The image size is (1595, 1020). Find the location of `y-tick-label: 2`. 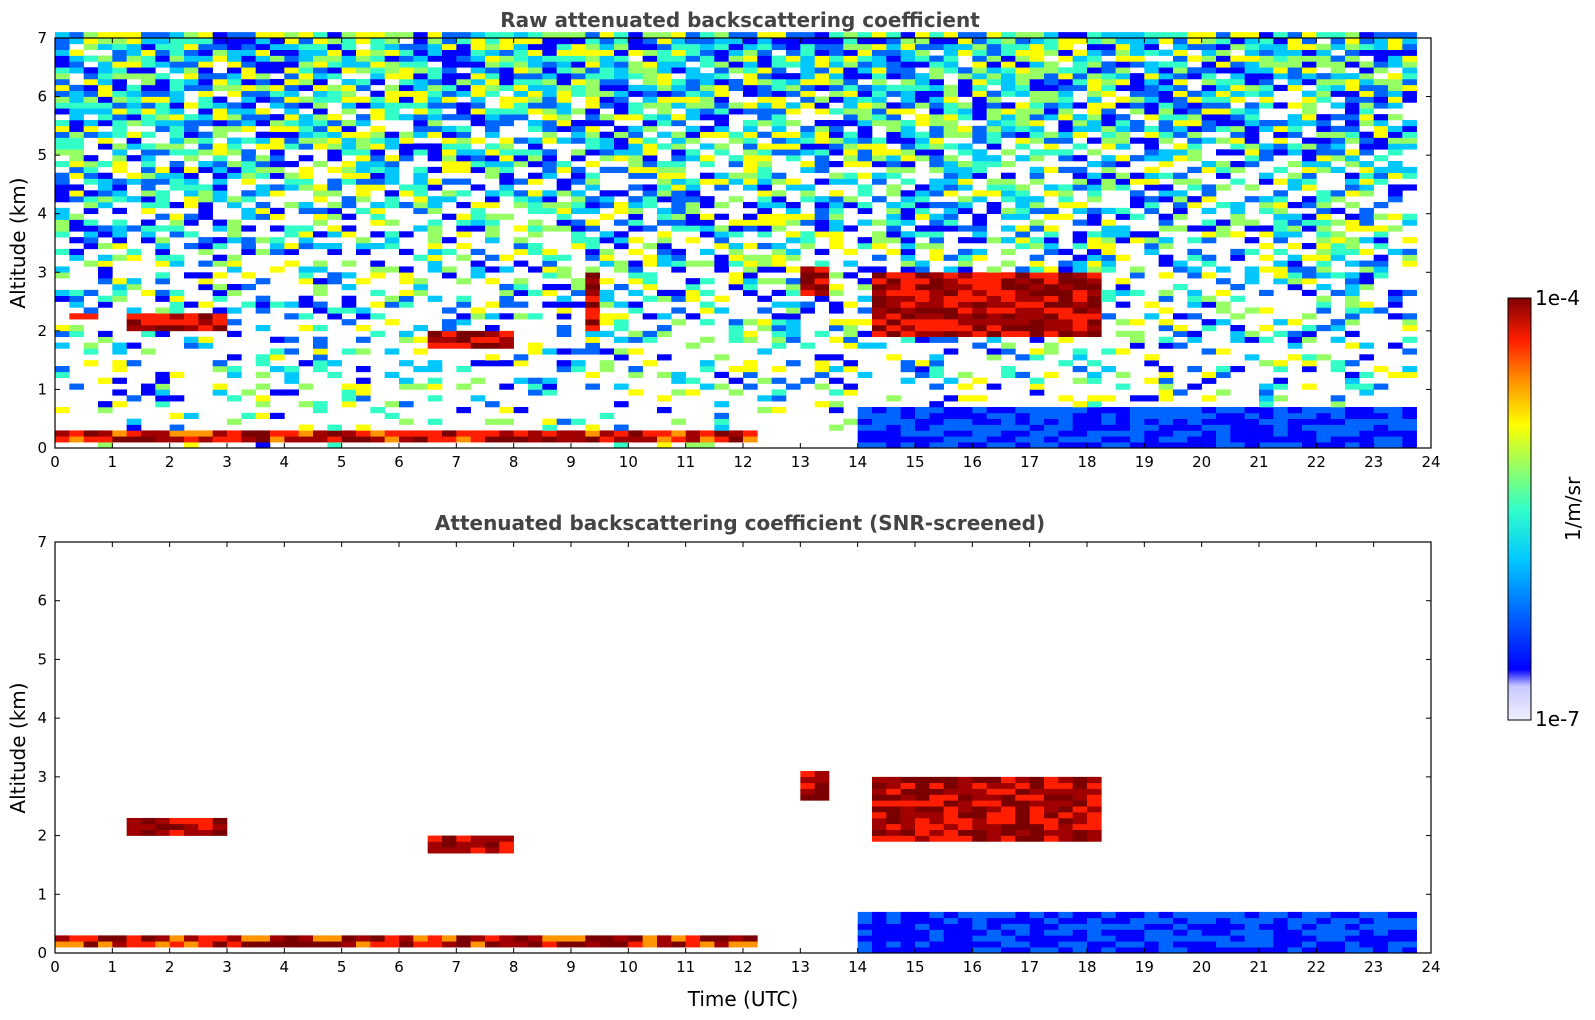

y-tick-label: 2 is located at coordinates (42, 331).